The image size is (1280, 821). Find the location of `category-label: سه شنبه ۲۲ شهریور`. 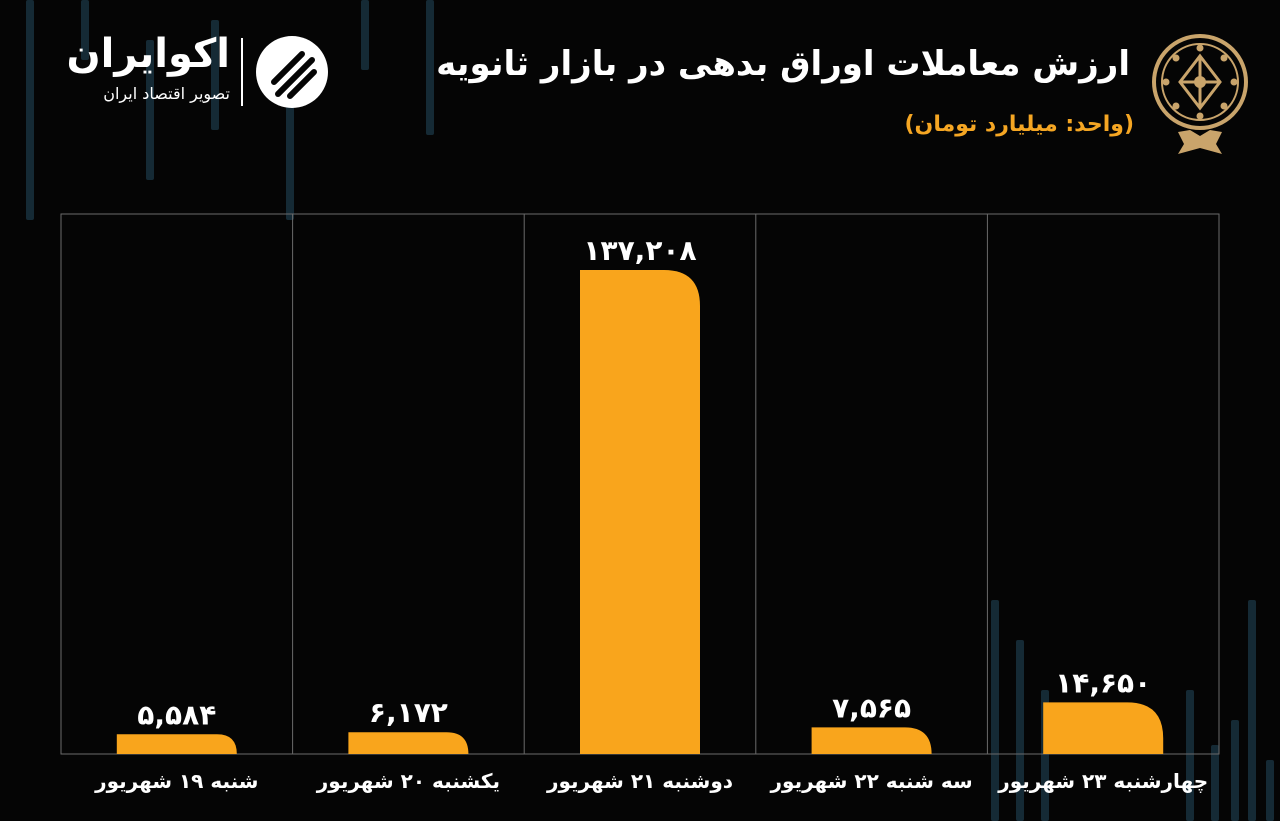

category-label: سه شنبه ۲۲ شهریور is located at coordinates (871, 781).